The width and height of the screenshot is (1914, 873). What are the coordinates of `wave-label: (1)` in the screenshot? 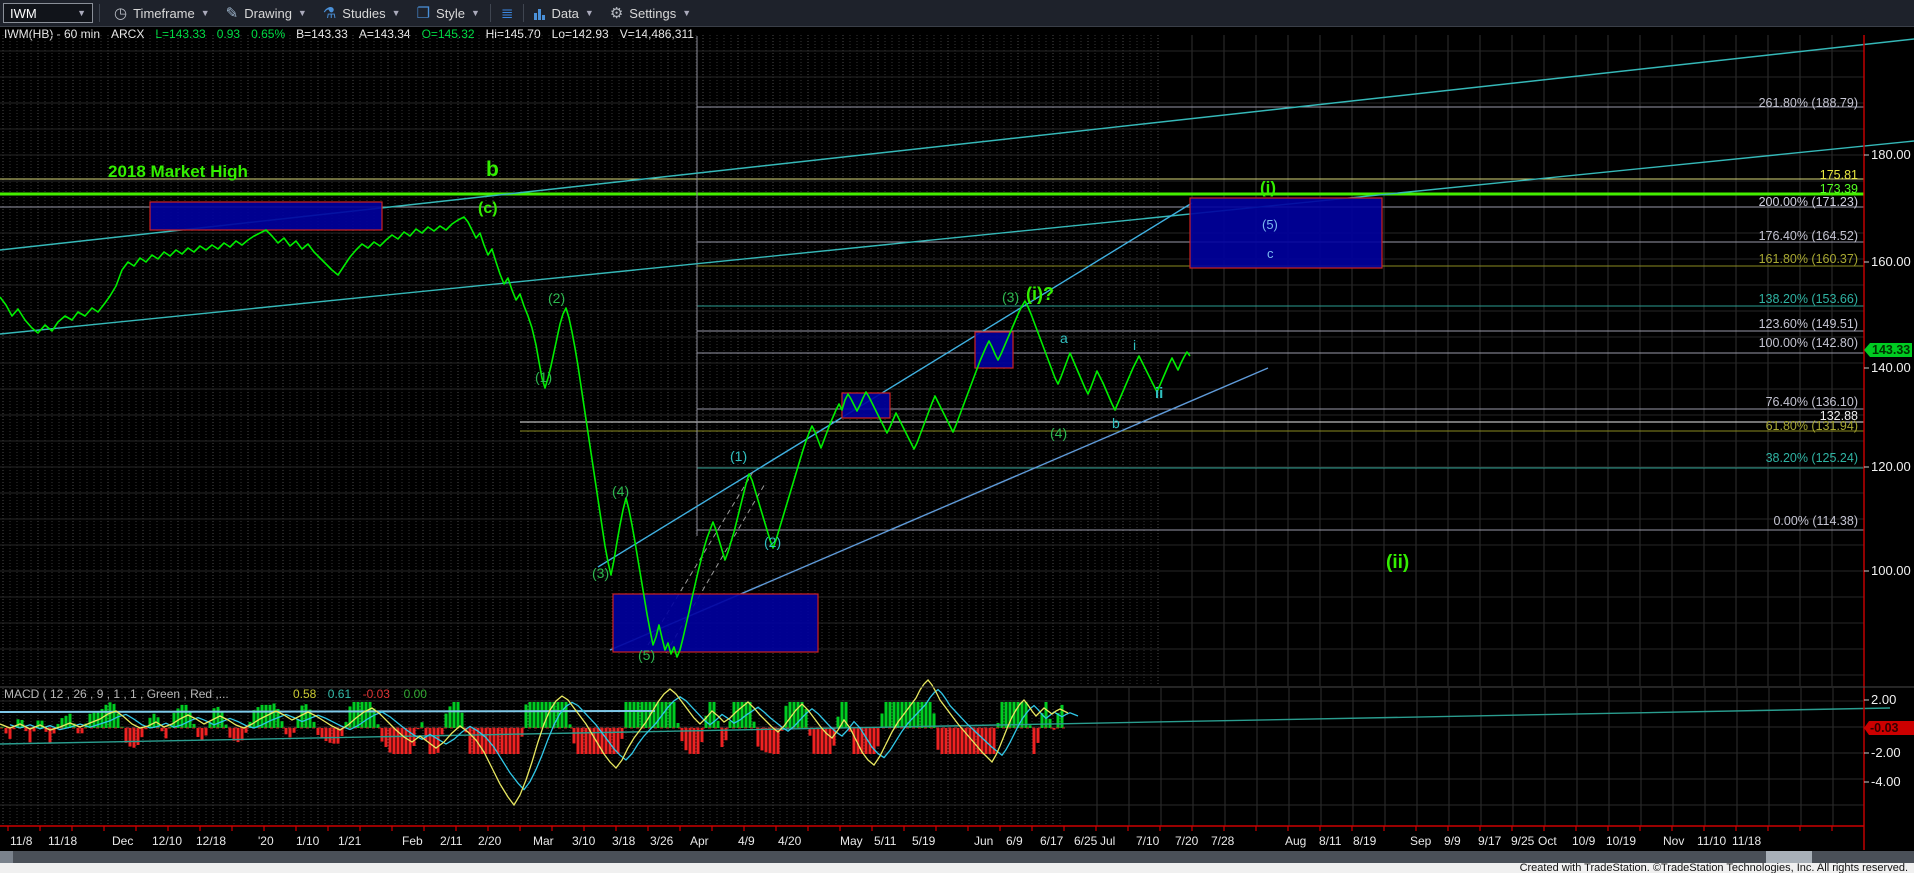 It's located at (738, 456).